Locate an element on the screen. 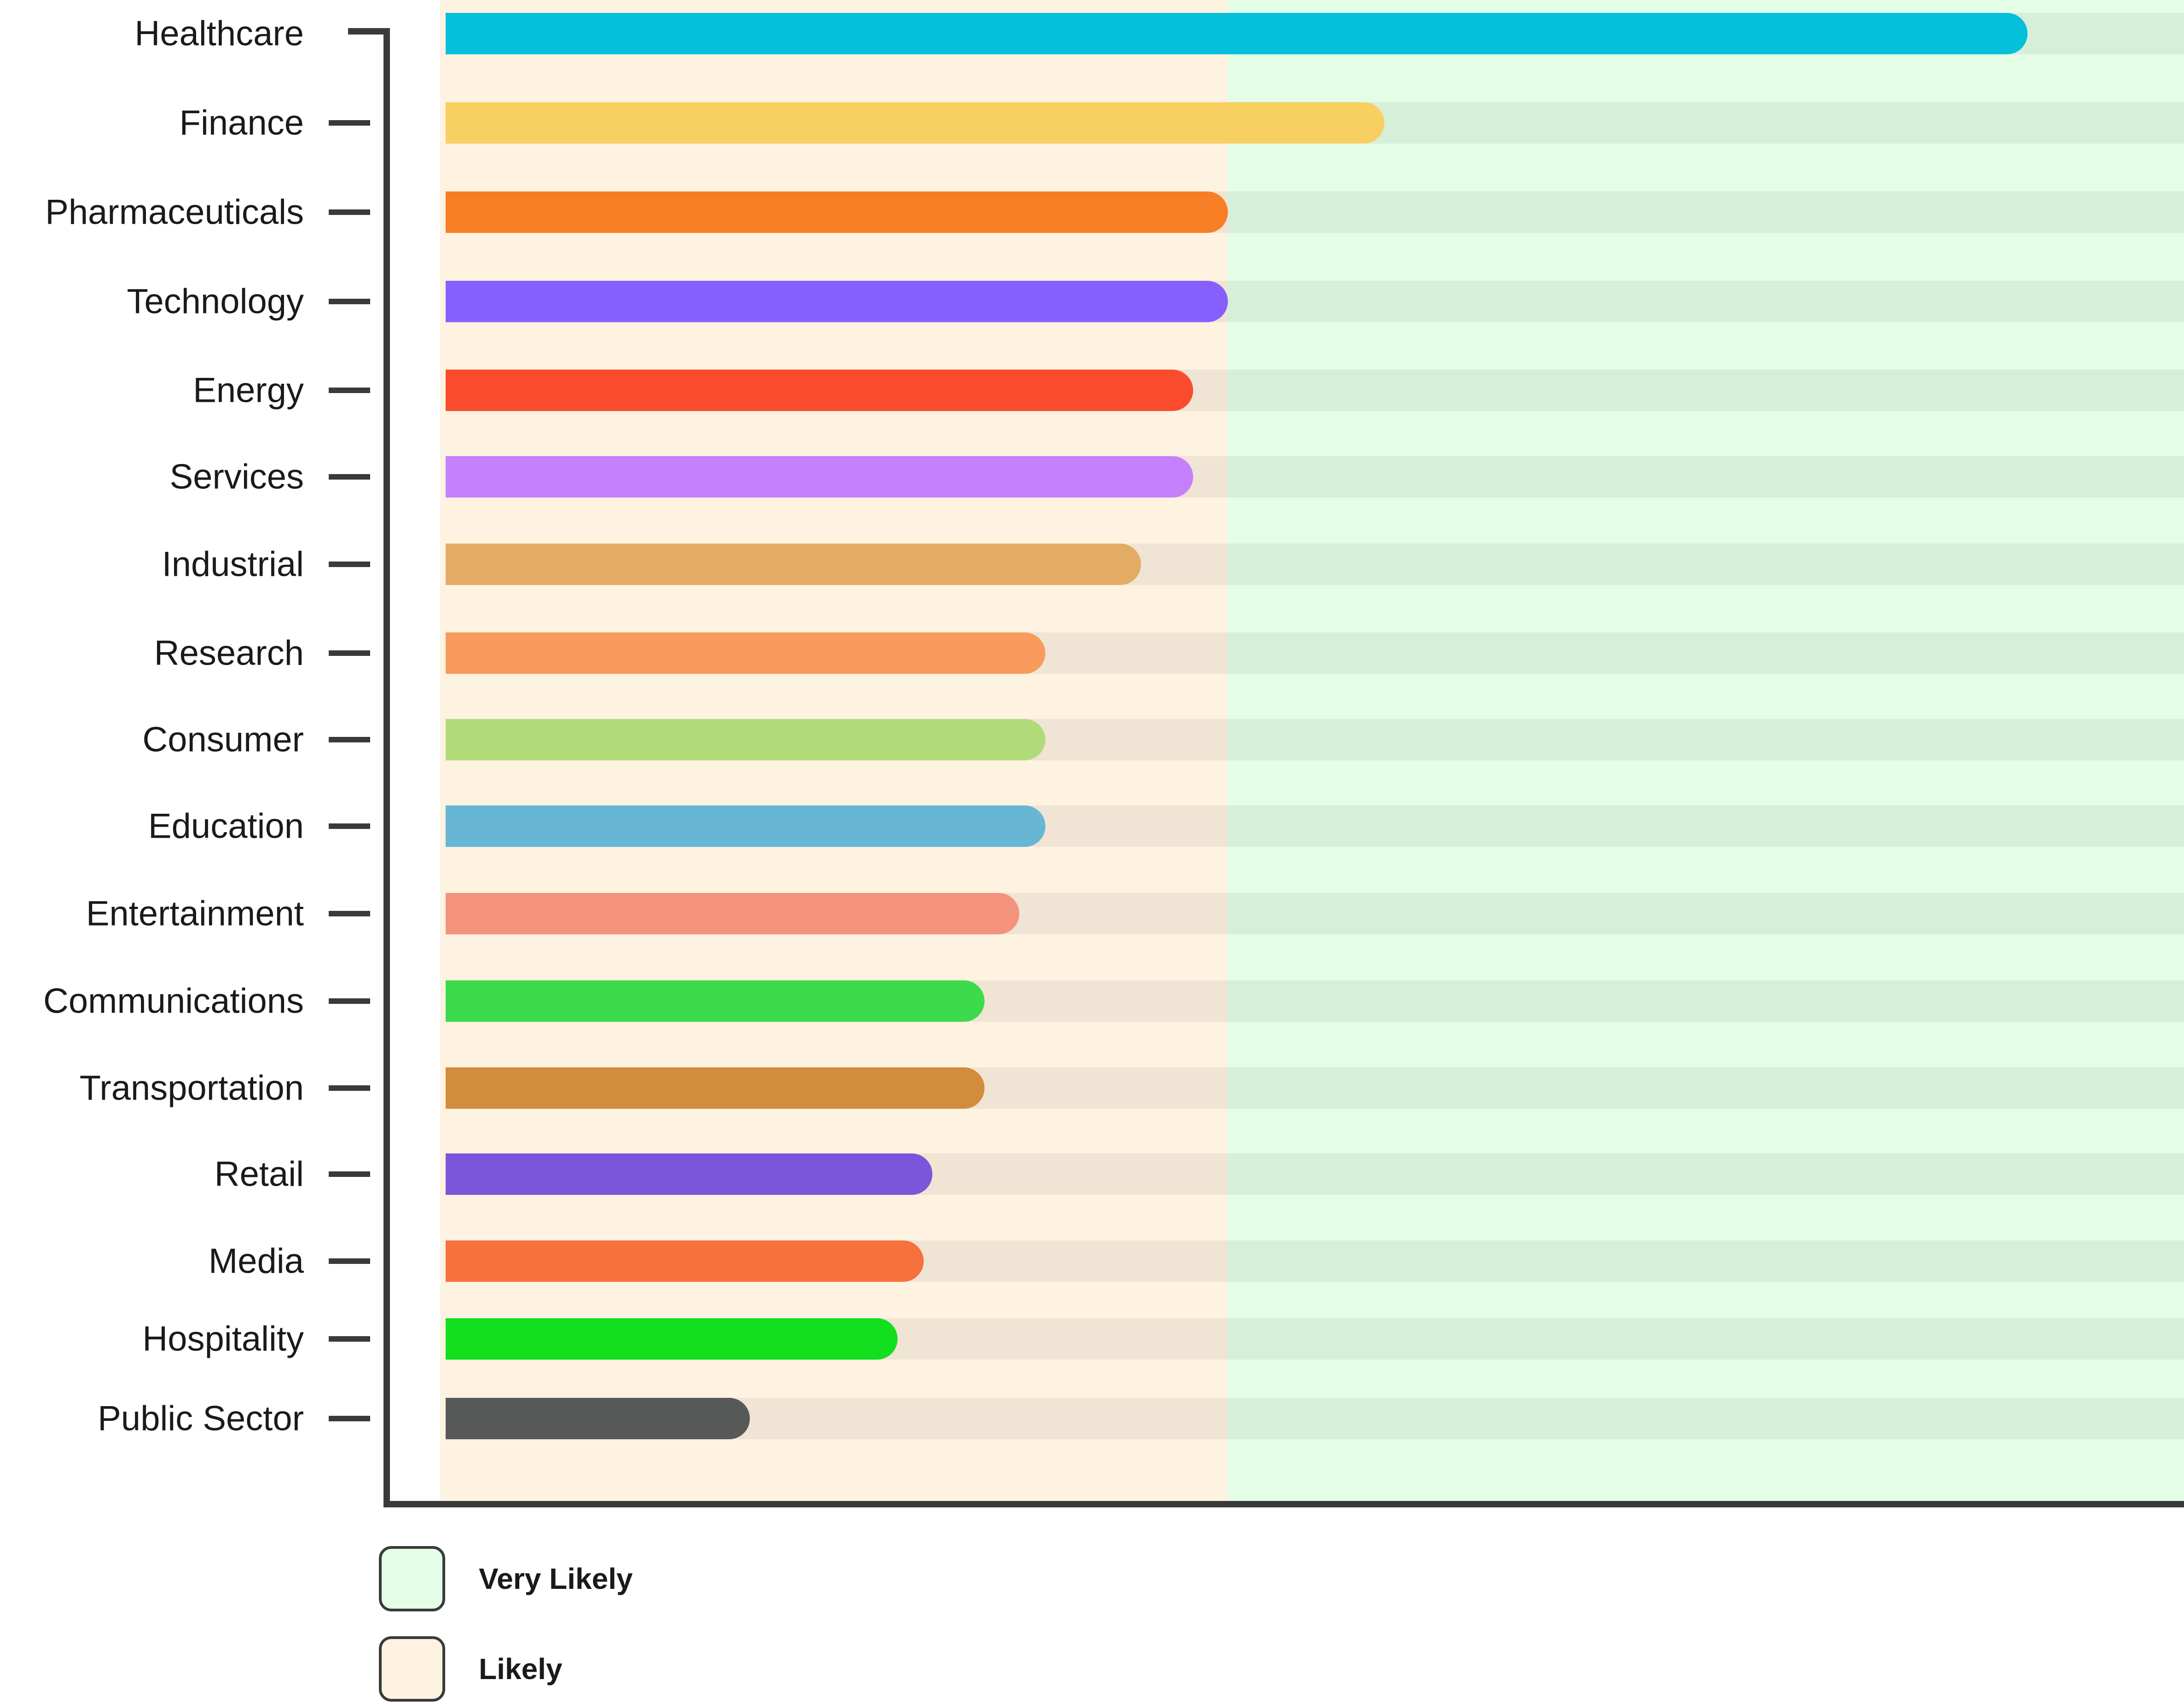  category-label: Healthcare is located at coordinates (219, 33).